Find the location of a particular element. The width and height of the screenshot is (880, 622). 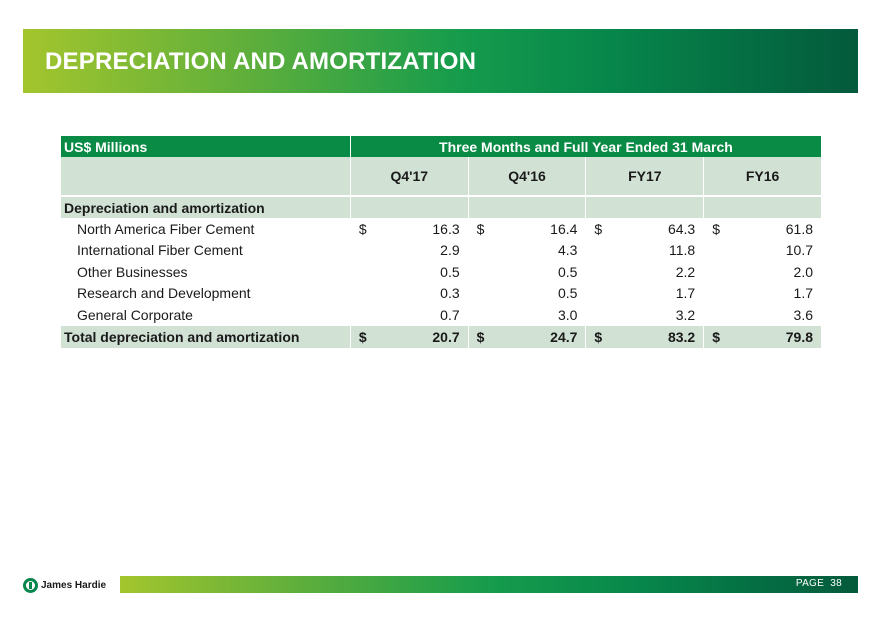

table-row: Other Businesses 0.5 0.5 2.2 2.0 is located at coordinates (441, 272).